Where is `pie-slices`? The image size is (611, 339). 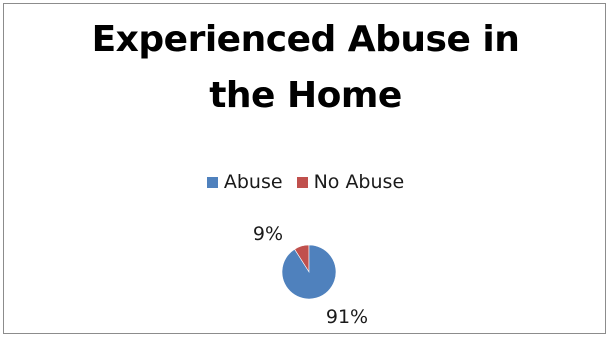 pie-slices is located at coordinates (309, 272).